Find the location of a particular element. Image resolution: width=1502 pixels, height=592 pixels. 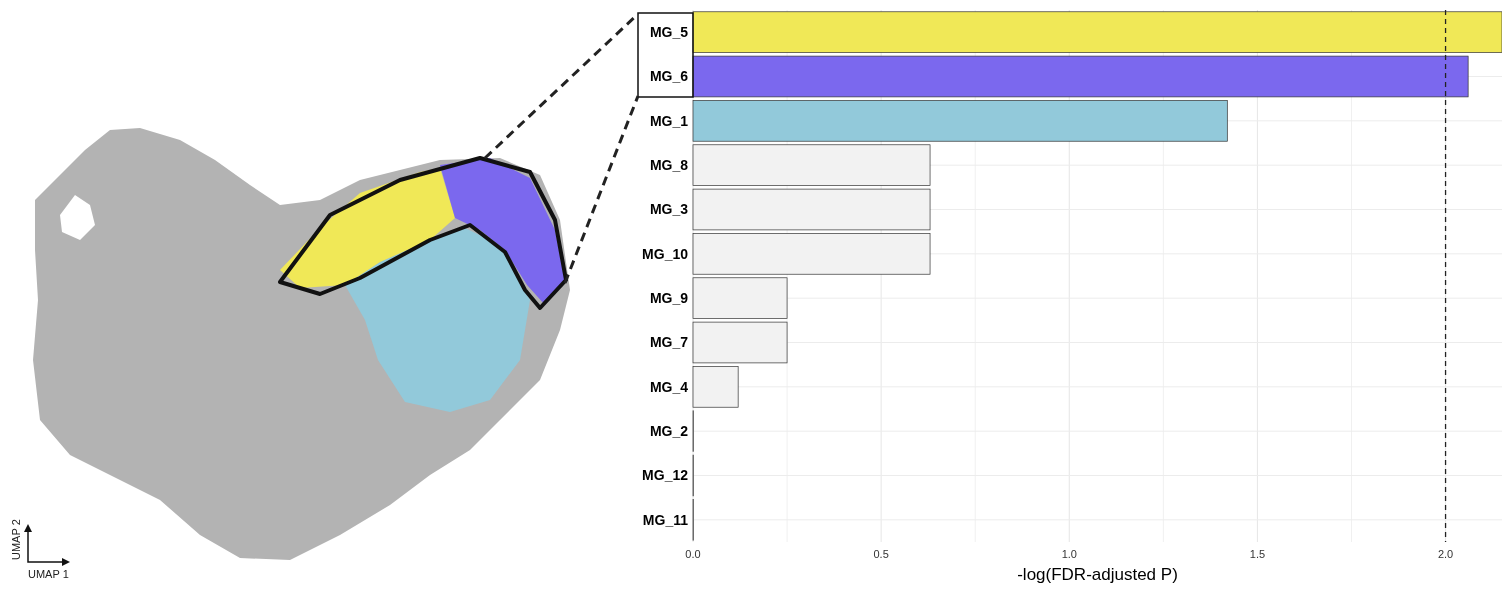

y-tick-label: MG_12 is located at coordinates (665, 475).